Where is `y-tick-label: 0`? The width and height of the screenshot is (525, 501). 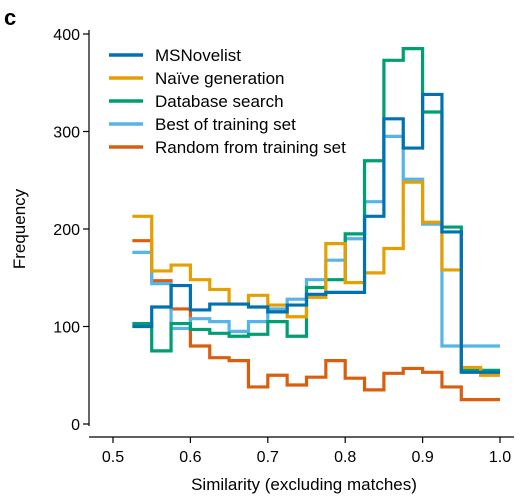
y-tick-label: 0 is located at coordinates (75, 425).